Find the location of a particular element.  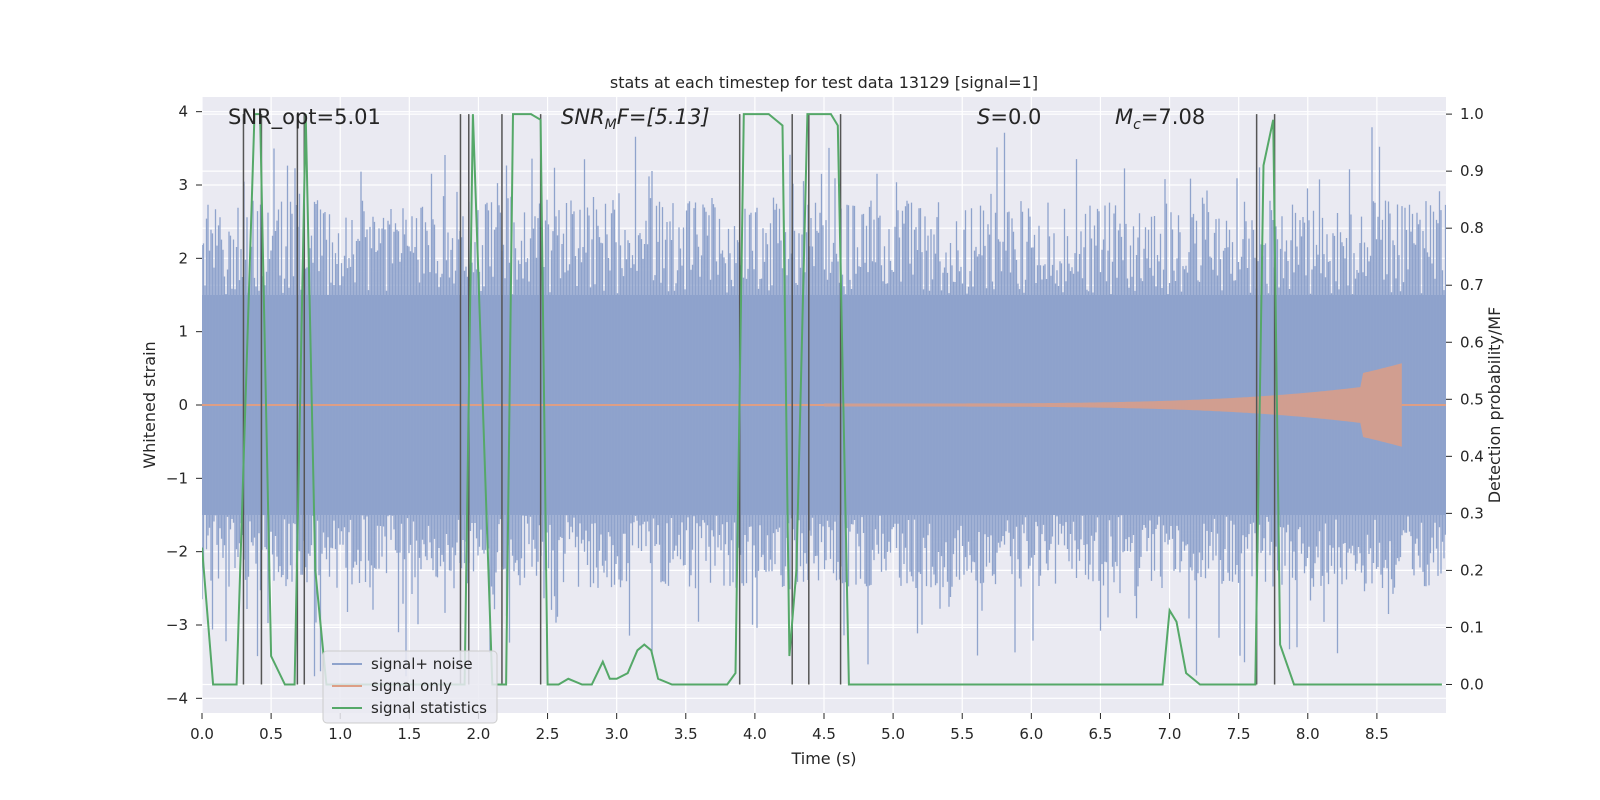

left-y-tick-label: −3 is located at coordinates (177, 625).